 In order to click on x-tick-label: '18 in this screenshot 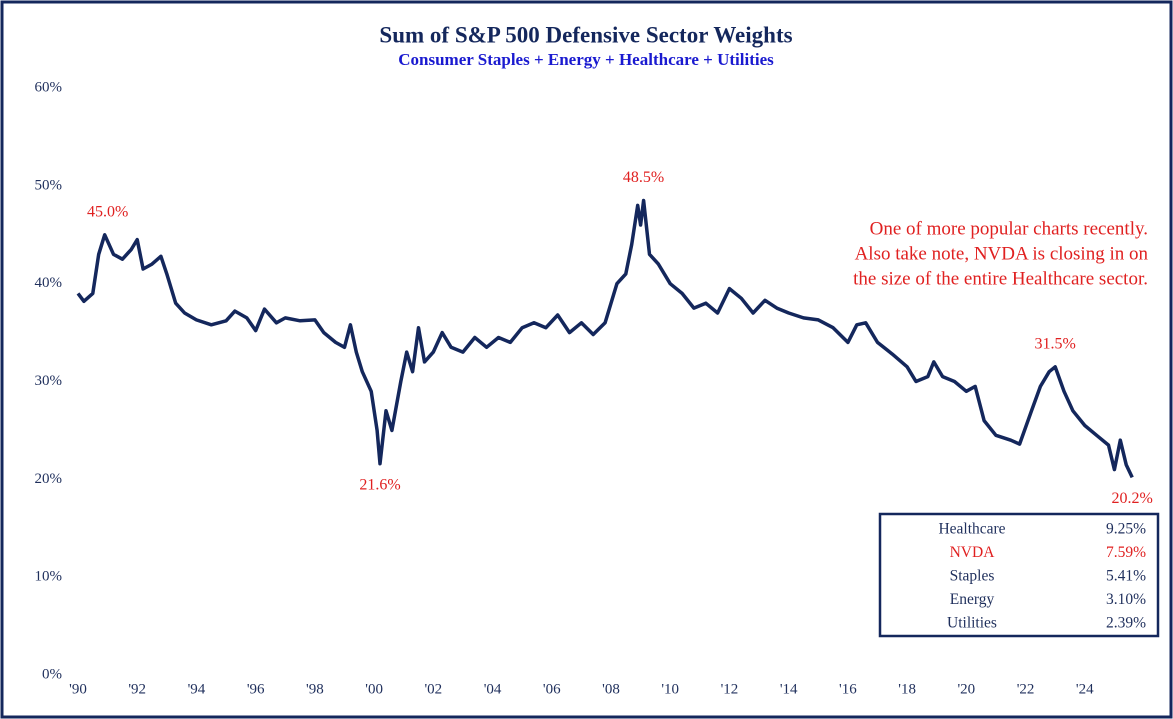, I will do `click(907, 689)`.